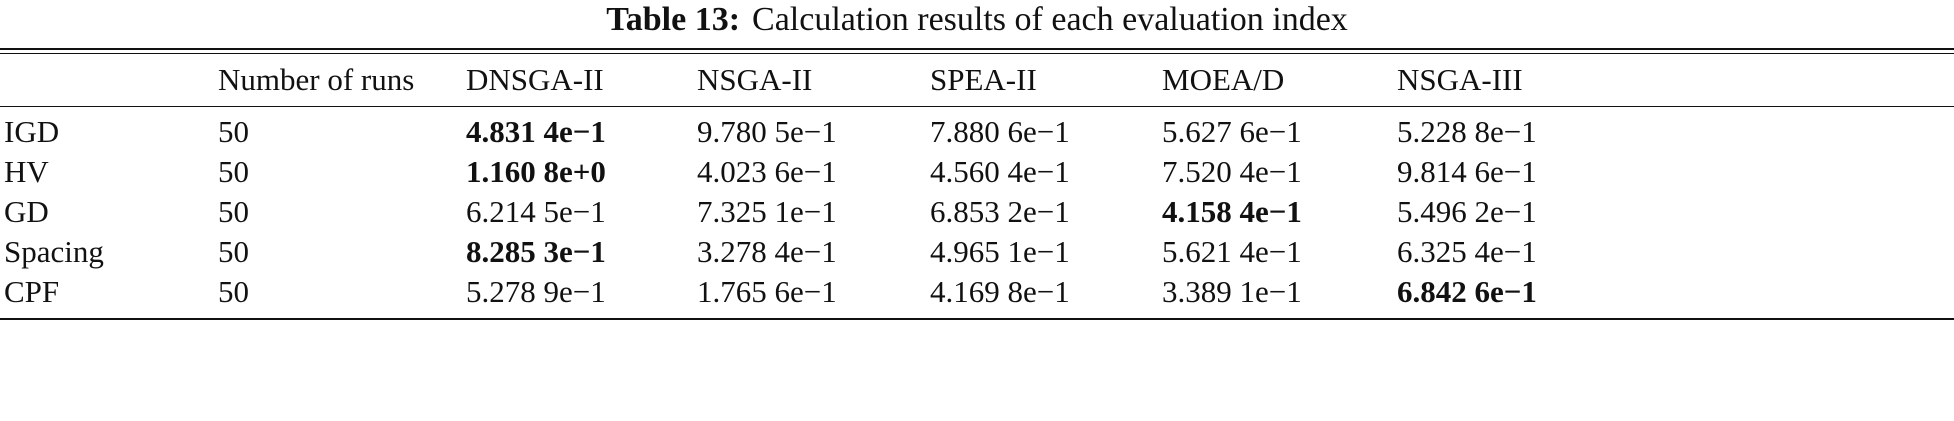 This screenshot has width=1954, height=421. What do you see at coordinates (535, 79) in the screenshot?
I see `header-cell: DNSGA-II` at bounding box center [535, 79].